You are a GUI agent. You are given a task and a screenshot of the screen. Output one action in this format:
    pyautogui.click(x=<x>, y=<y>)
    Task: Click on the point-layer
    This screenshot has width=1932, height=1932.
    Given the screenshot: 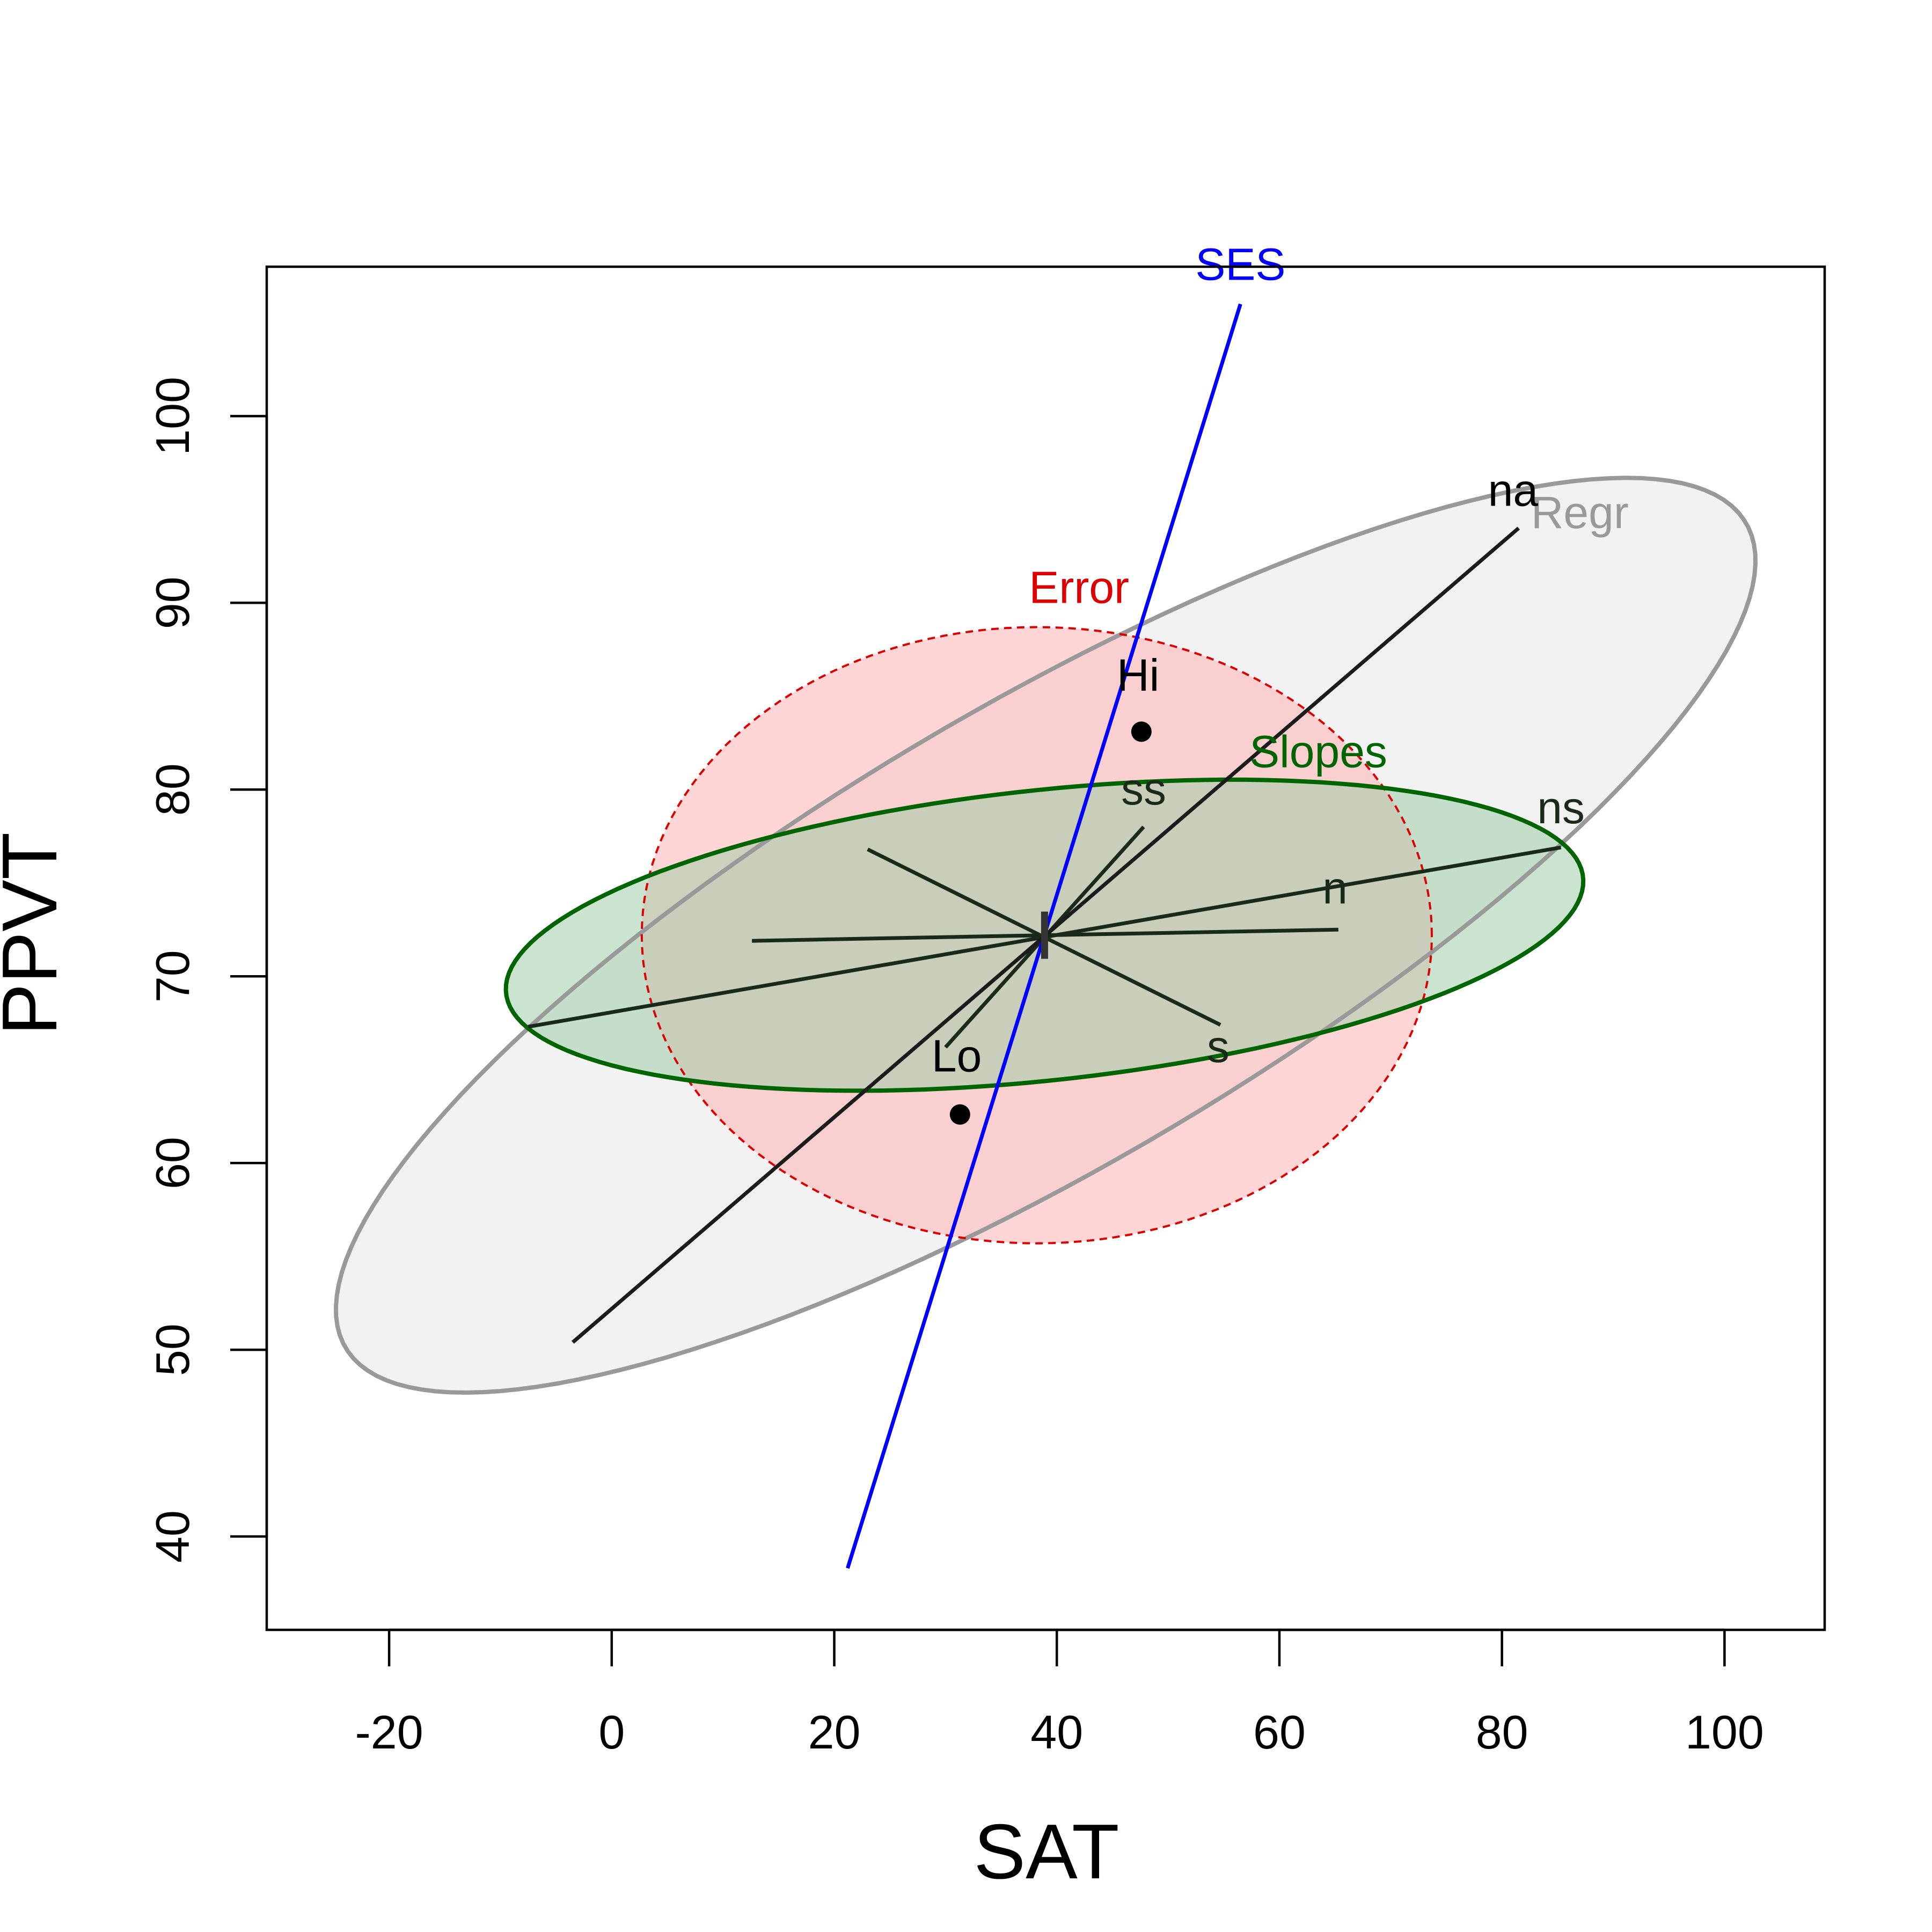 What is the action you would take?
    pyautogui.click(x=1050, y=923)
    